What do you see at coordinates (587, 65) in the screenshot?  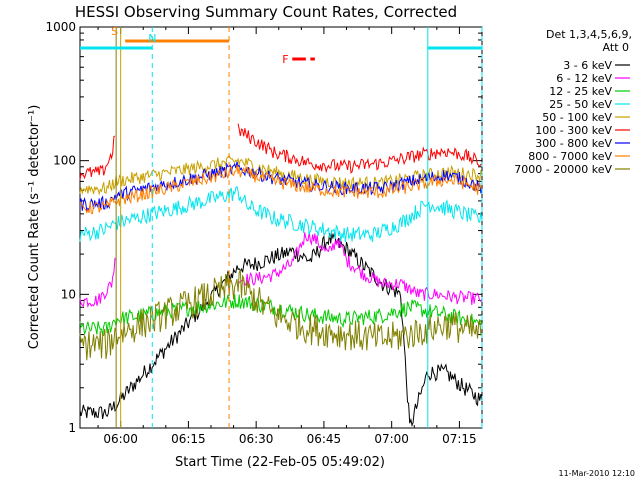 I see `legend-item-label: 3 - 6 keV` at bounding box center [587, 65].